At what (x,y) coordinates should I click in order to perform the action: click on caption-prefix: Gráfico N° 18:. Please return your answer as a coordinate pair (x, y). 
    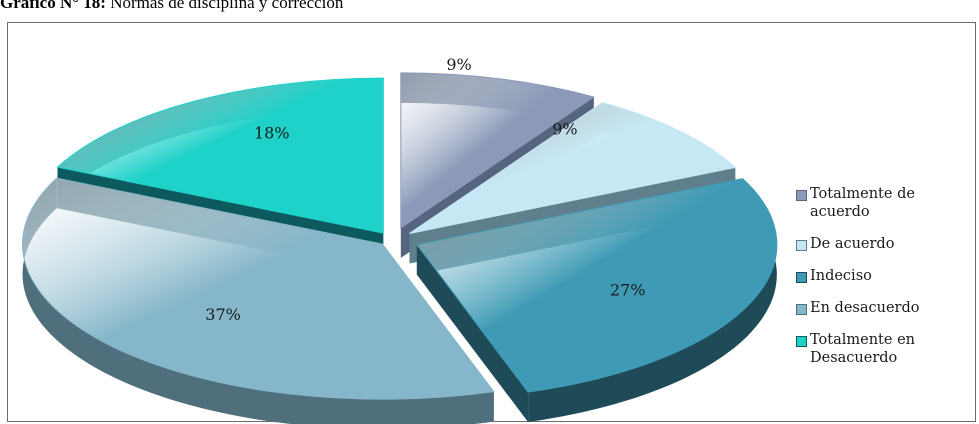
    Looking at the image, I should click on (53, 6).